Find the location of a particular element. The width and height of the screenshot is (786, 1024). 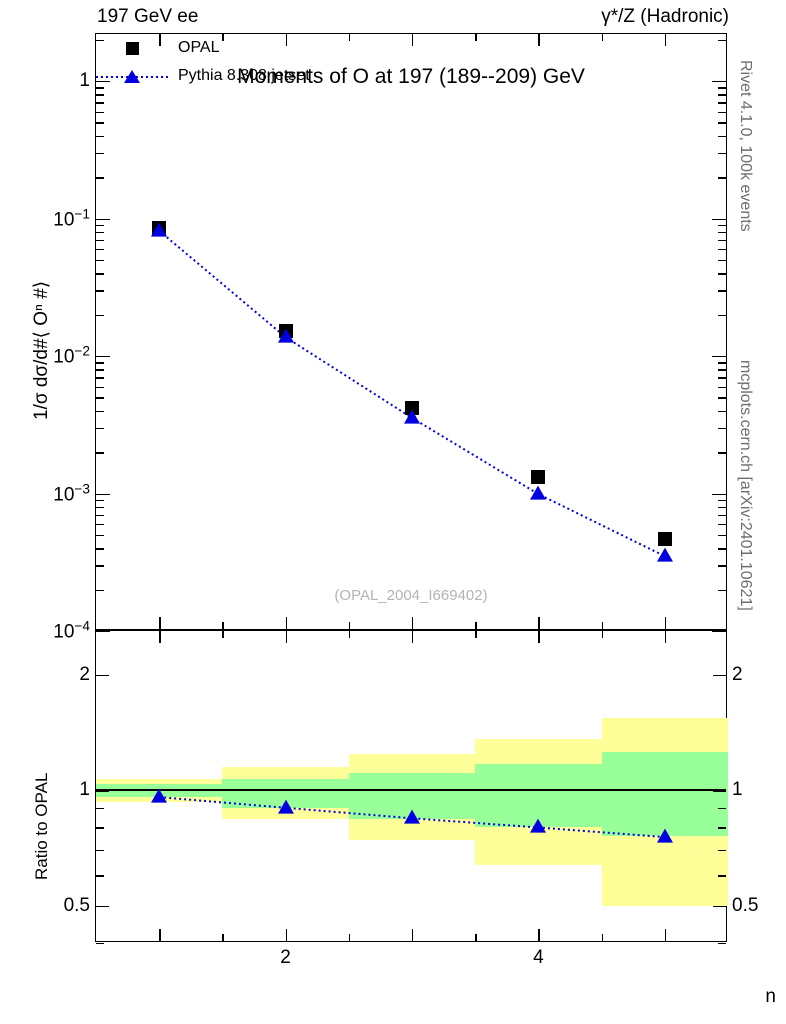

legend-item-opal: OPAL is located at coordinates (411, 48).